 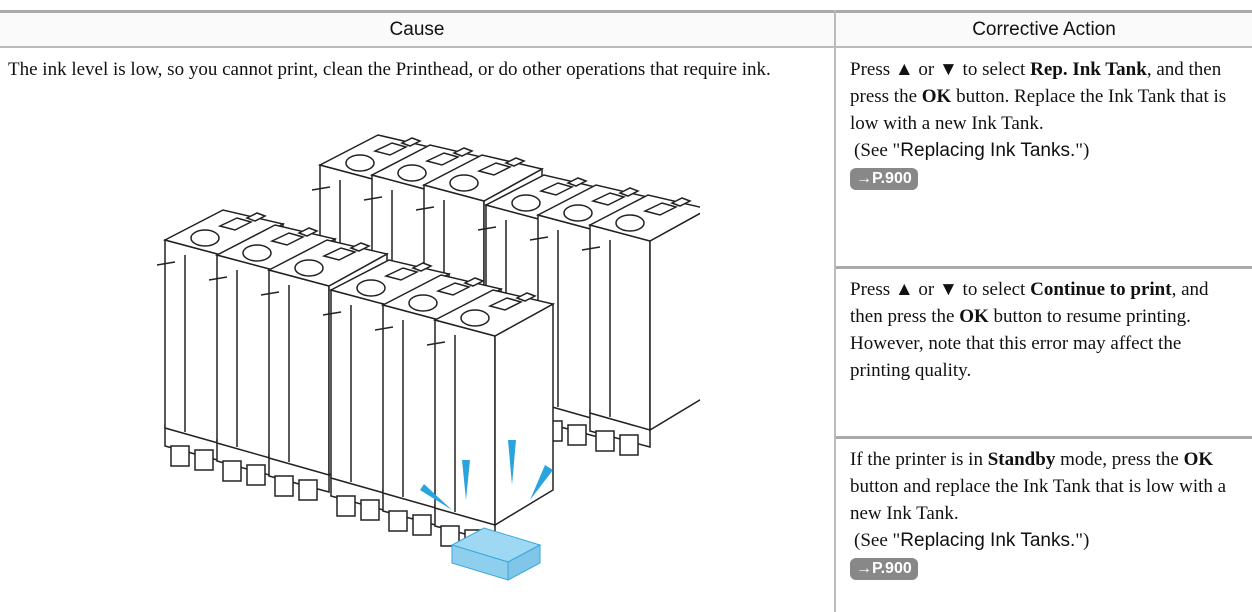 I want to click on bold-text: Continue to print, so click(x=1101, y=289).